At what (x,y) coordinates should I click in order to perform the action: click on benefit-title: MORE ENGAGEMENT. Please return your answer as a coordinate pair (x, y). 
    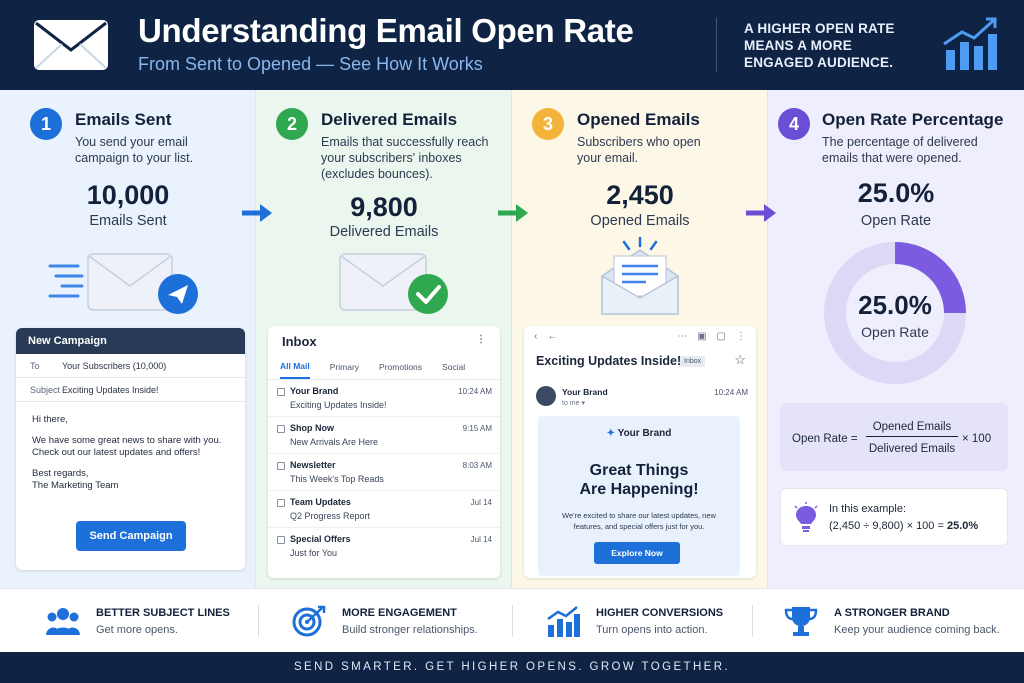
    Looking at the image, I should click on (399, 613).